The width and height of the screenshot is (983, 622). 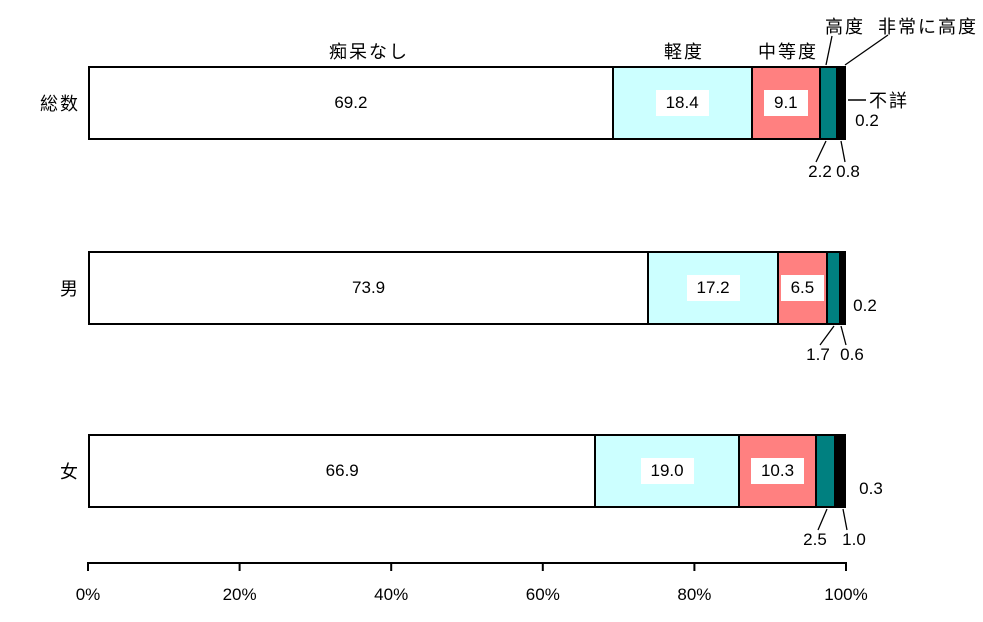 I want to click on value-label-mild: 18.4, so click(x=682, y=103).